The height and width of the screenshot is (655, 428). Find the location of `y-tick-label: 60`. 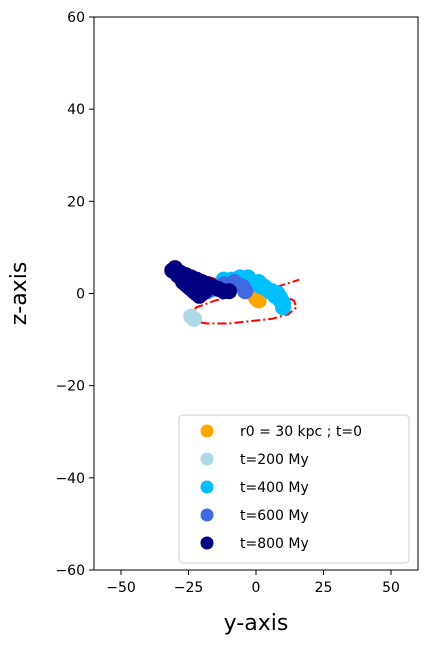

y-tick-label: 60 is located at coordinates (76, 18).